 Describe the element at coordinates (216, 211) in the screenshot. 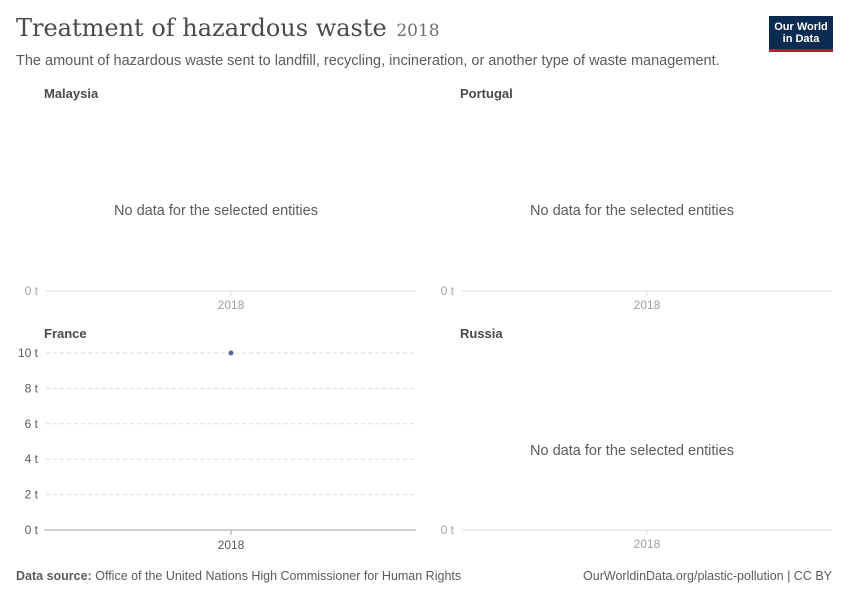

I see `no-data-message-malaysia: No data for the selected entities` at that location.